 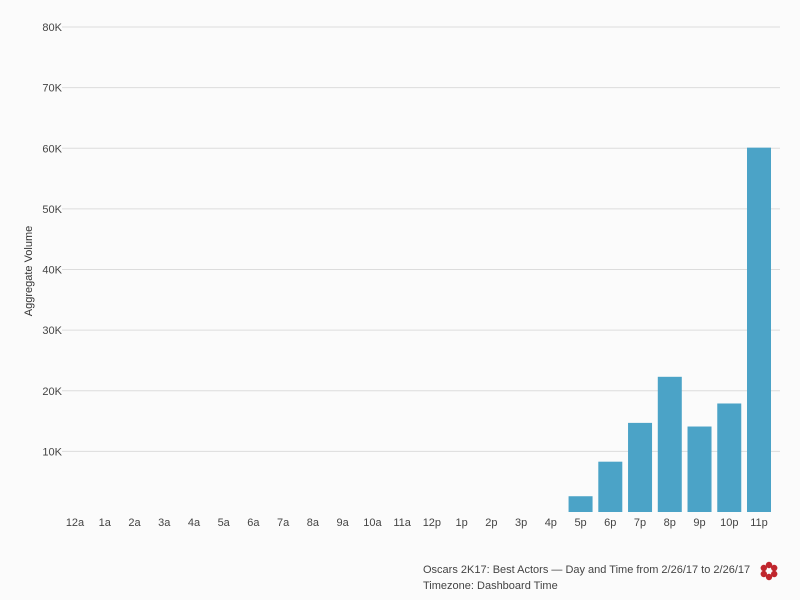 I want to click on bar-8p, so click(x=669, y=444).